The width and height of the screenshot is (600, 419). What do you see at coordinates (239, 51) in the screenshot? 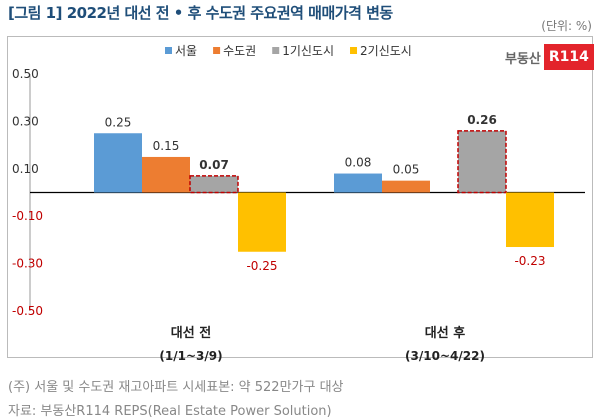
I see `legend-label: 수도권` at bounding box center [239, 51].